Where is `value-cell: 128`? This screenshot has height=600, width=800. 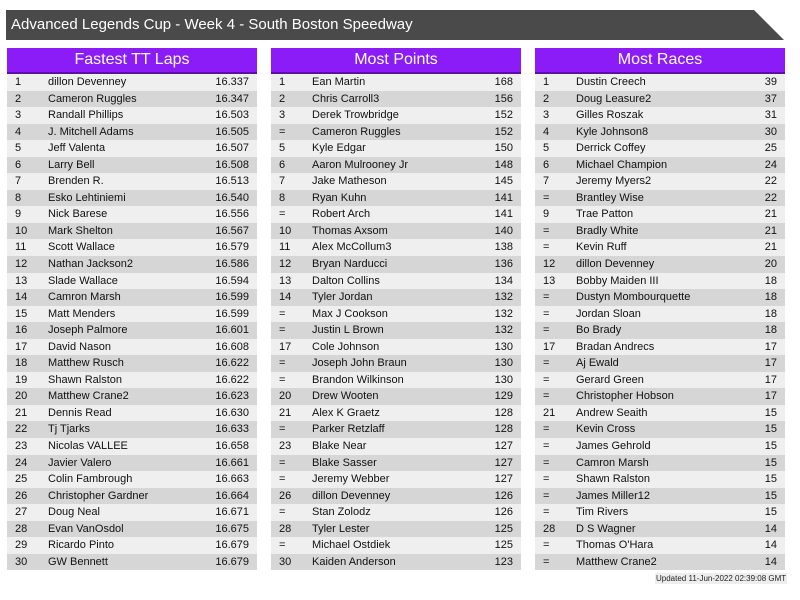
value-cell: 128 is located at coordinates (503, 429).